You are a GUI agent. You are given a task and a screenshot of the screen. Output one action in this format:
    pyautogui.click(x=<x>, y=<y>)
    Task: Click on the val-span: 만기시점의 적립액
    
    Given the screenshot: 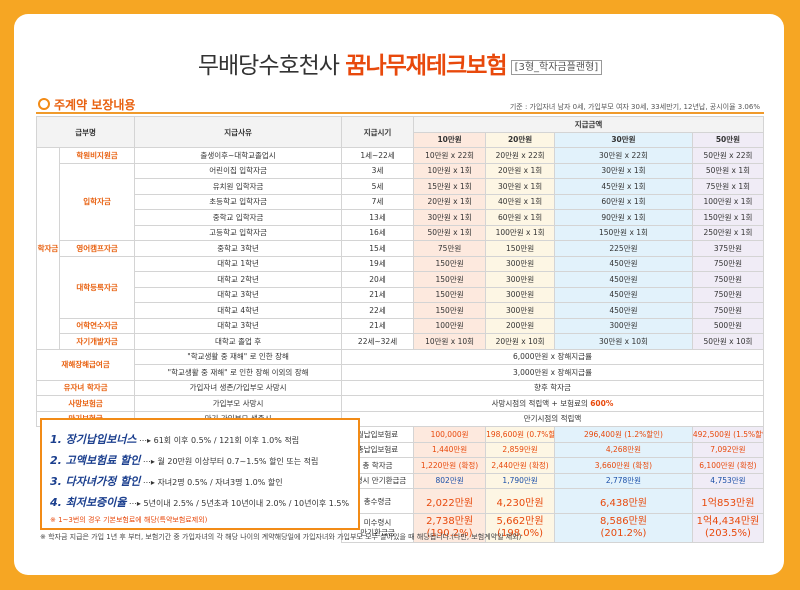 What is the action you would take?
    pyautogui.click(x=552, y=418)
    